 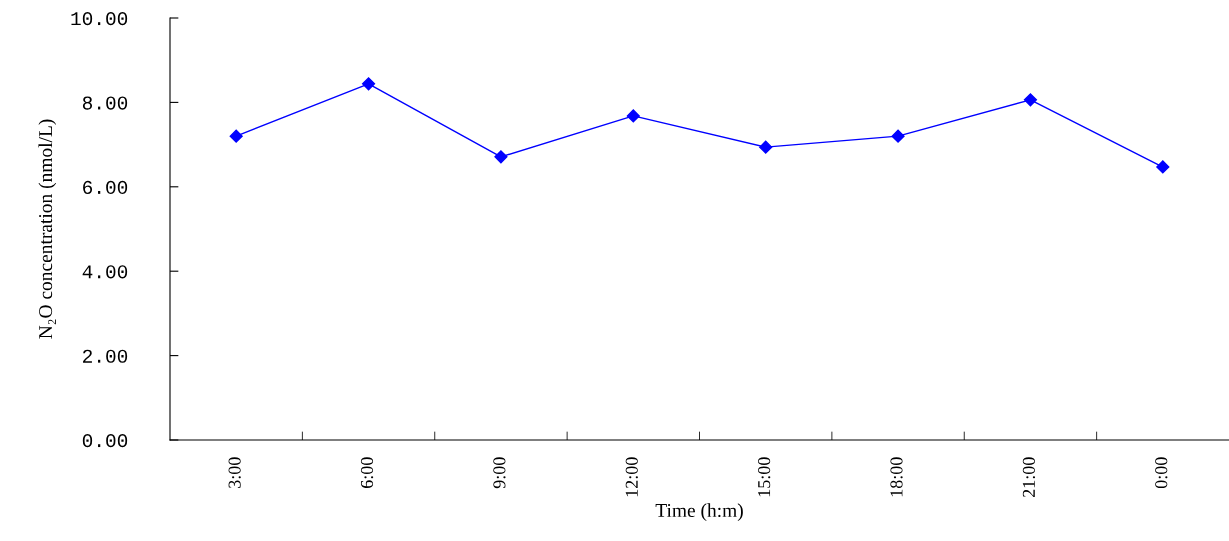 I want to click on y-tick-label: 8.00, so click(x=105, y=103).